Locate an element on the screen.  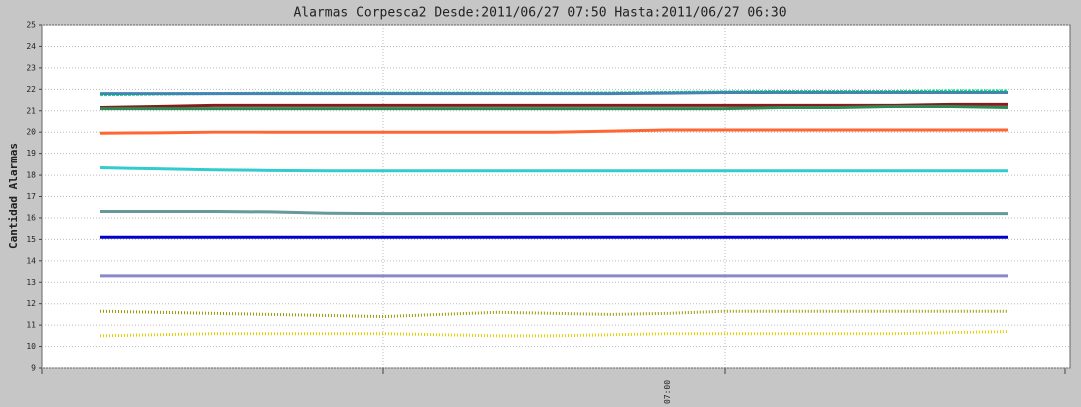
y-tick-label: 14 is located at coordinates (31, 260).